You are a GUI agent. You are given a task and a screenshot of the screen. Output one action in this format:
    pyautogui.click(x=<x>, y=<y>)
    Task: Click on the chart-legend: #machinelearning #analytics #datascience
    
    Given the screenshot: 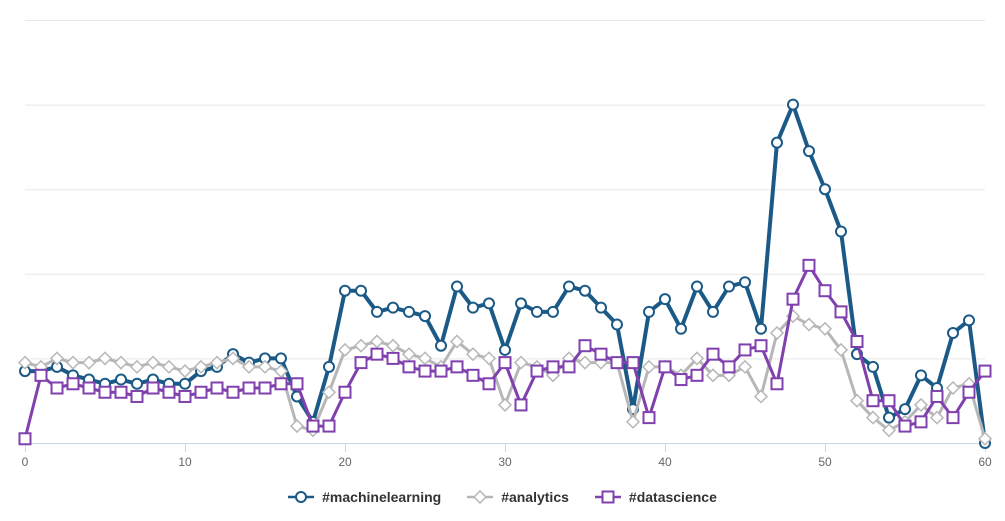 What is the action you would take?
    pyautogui.click(x=502, y=497)
    